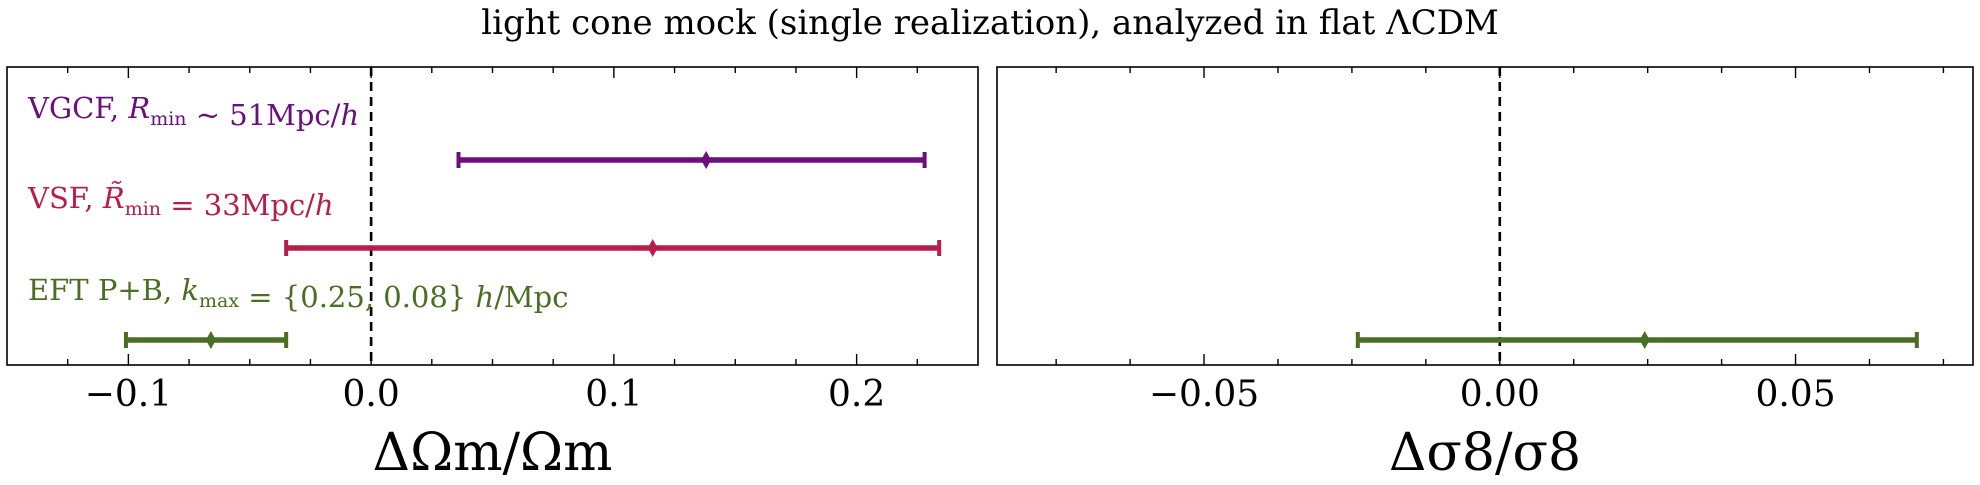  What do you see at coordinates (1204, 394) in the screenshot?
I see `x-tick-label: −0.05` at bounding box center [1204, 394].